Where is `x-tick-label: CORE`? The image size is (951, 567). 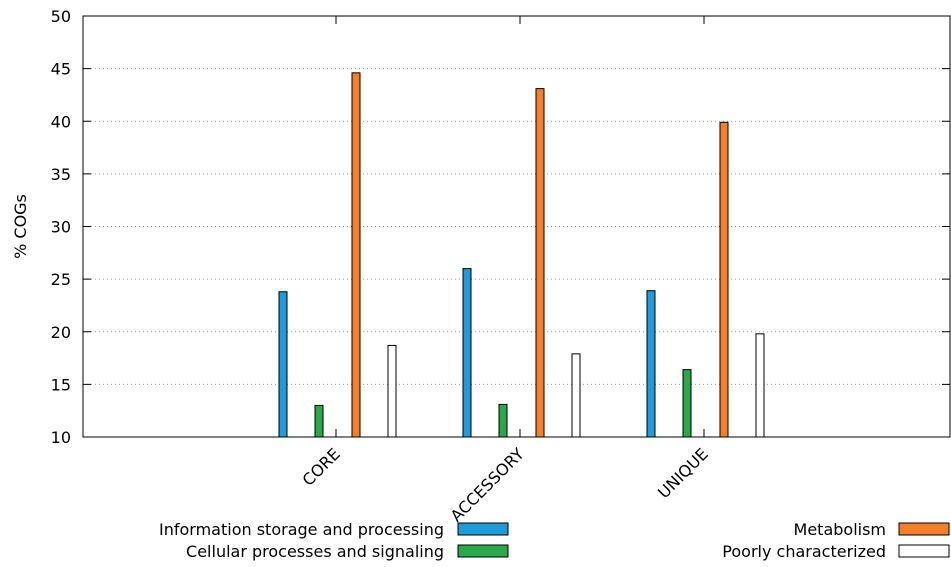 x-tick-label: CORE is located at coordinates (321, 466).